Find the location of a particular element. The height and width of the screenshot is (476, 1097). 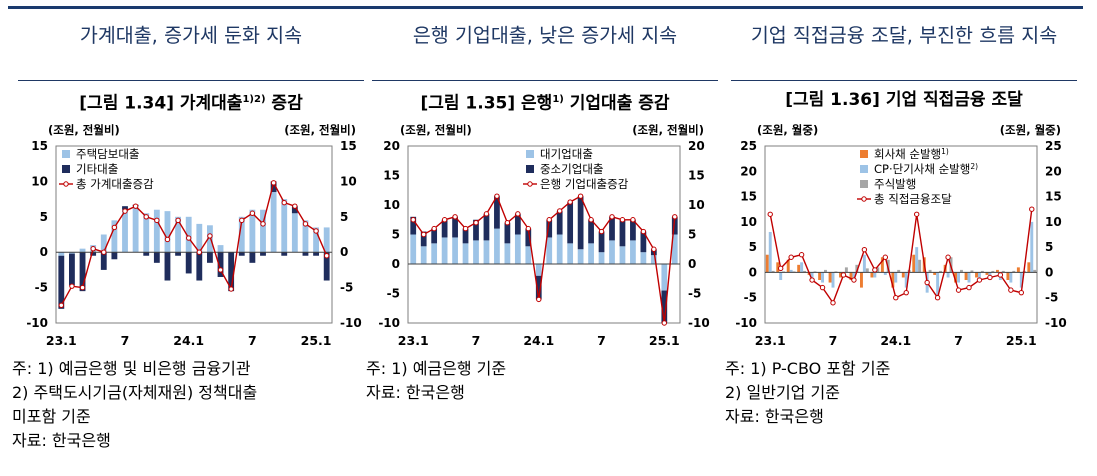

note-line: 주: 1) 예금은행 기준 is located at coordinates (436, 368).